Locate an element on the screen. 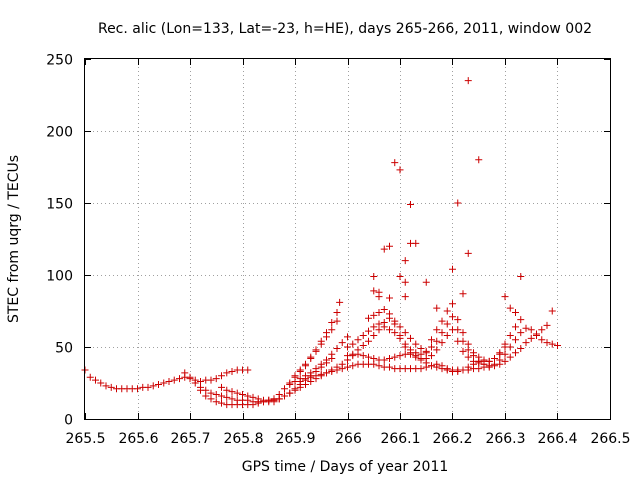  series-arc-h is located at coordinates (317, 339).